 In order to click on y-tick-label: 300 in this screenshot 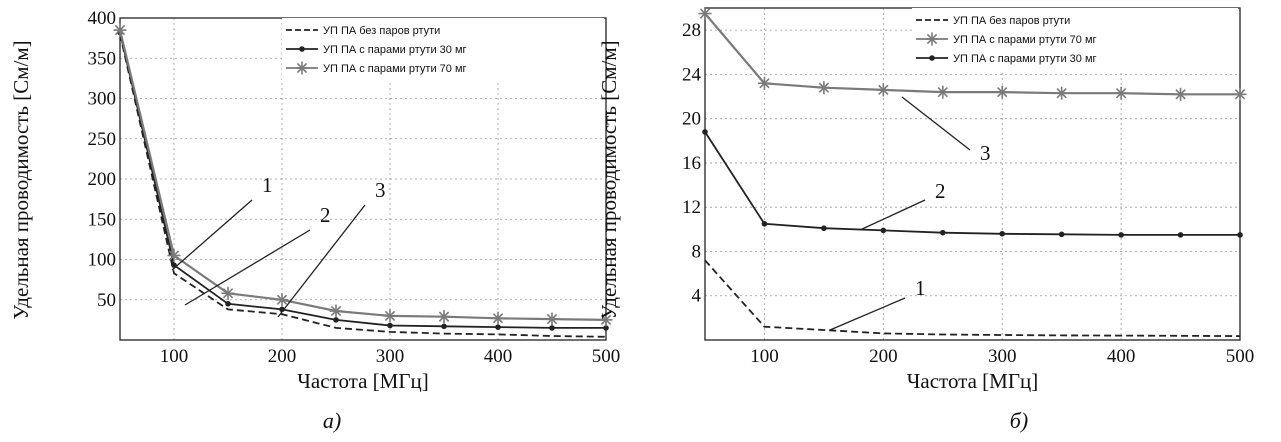, I will do `click(102, 99)`.